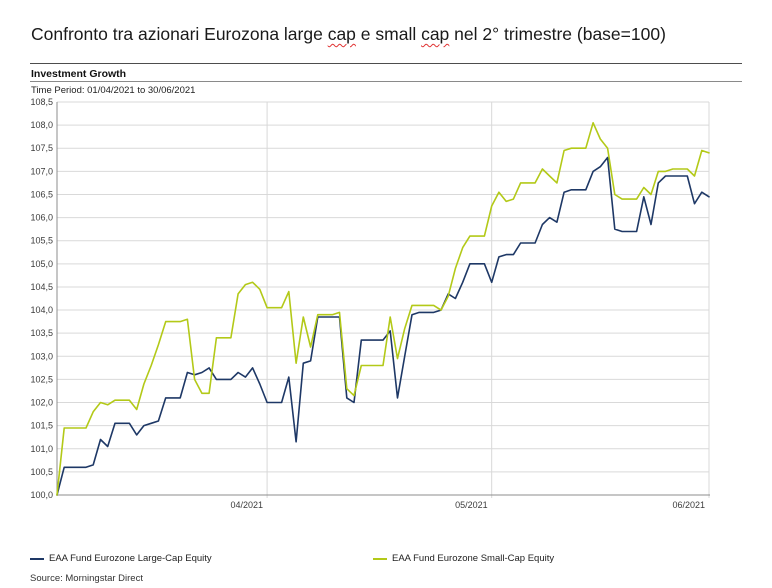 The width and height of the screenshot is (772, 588). I want to click on y-axis-tick-label: 103,0, so click(41, 356).